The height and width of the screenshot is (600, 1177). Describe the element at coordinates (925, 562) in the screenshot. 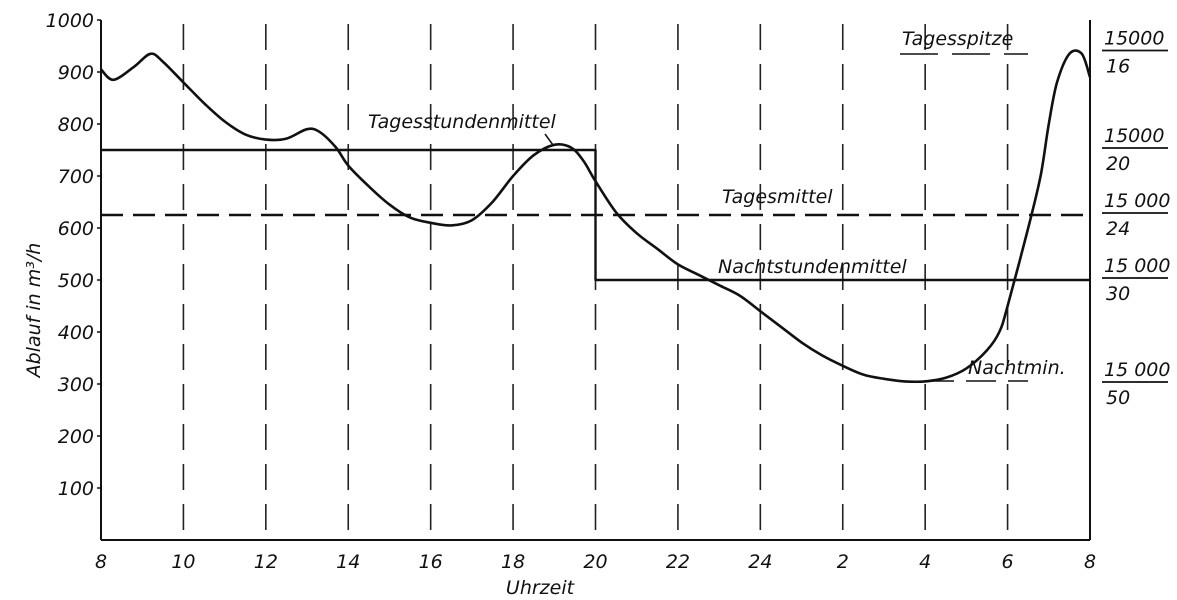

I see `x-tick-label: 4` at that location.